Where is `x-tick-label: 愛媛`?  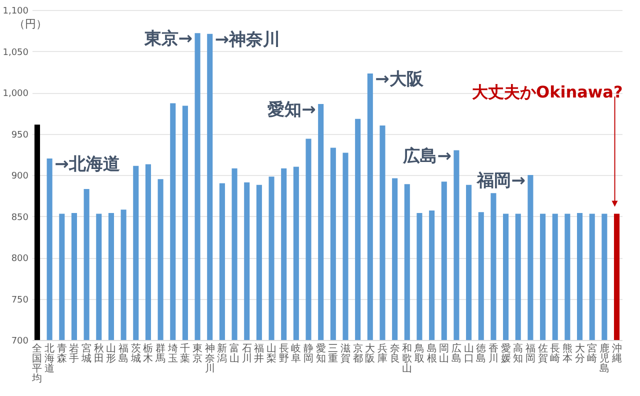
x-tick-label: 愛媛 is located at coordinates (505, 353).